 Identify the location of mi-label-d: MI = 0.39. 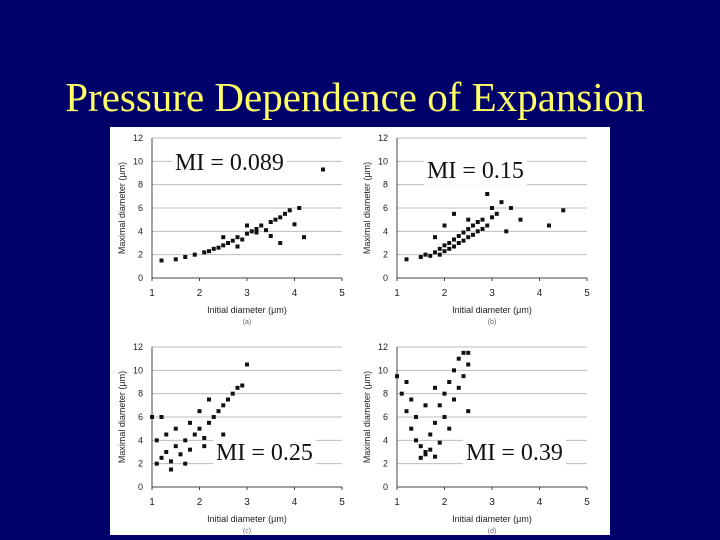
(514, 453).